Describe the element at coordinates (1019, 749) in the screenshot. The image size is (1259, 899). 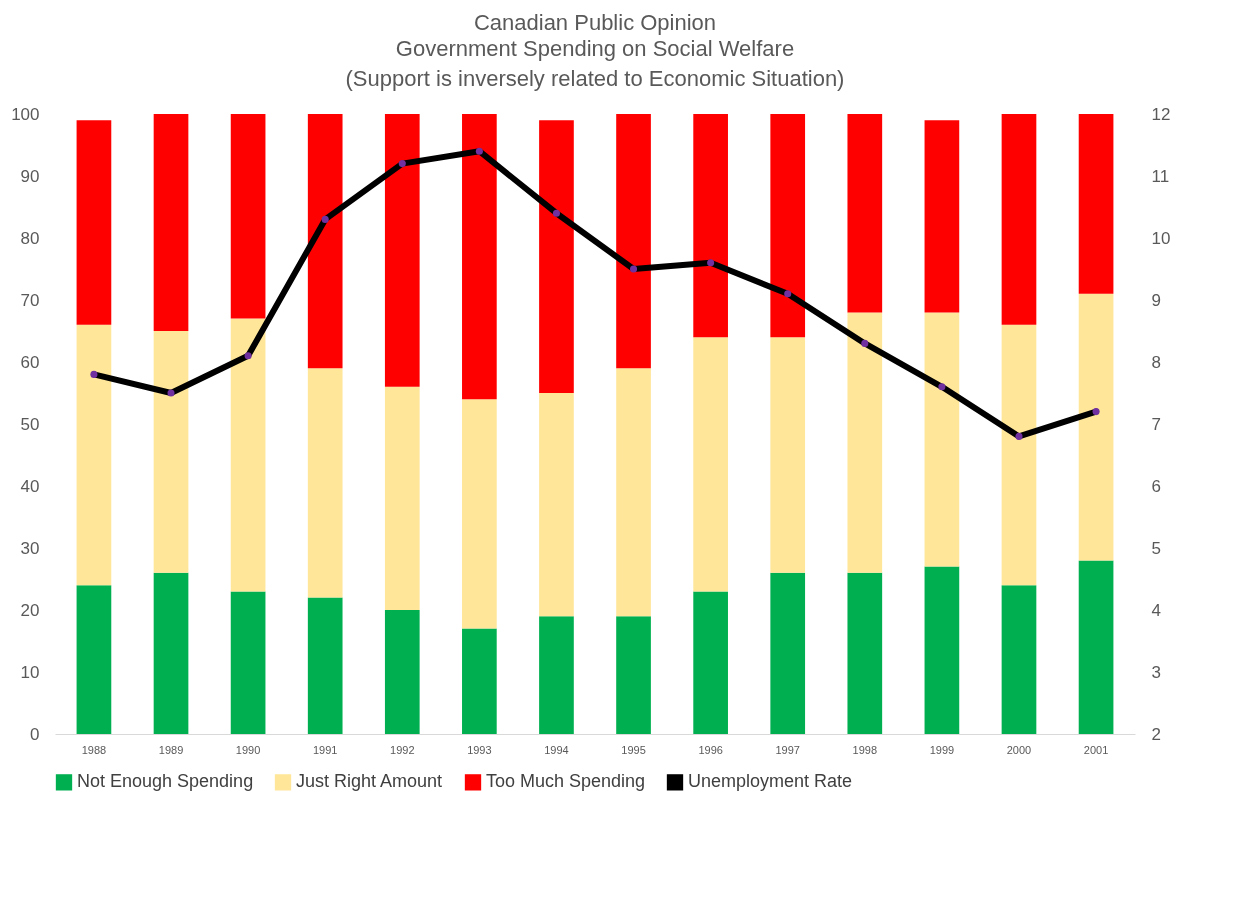
I see `x-tick-label: 2000` at that location.